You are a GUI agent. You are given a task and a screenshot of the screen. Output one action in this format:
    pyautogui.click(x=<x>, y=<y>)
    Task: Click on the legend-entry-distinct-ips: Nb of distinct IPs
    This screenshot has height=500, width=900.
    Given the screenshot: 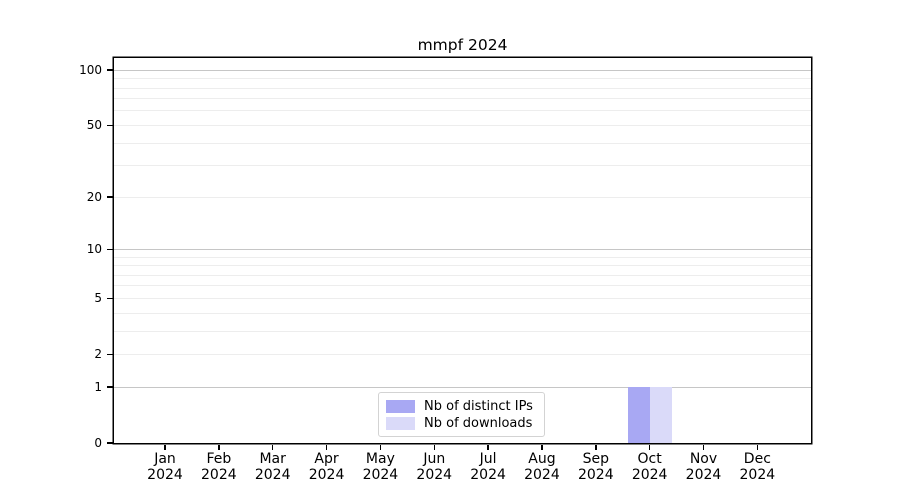 What is the action you would take?
    pyautogui.click(x=461, y=406)
    